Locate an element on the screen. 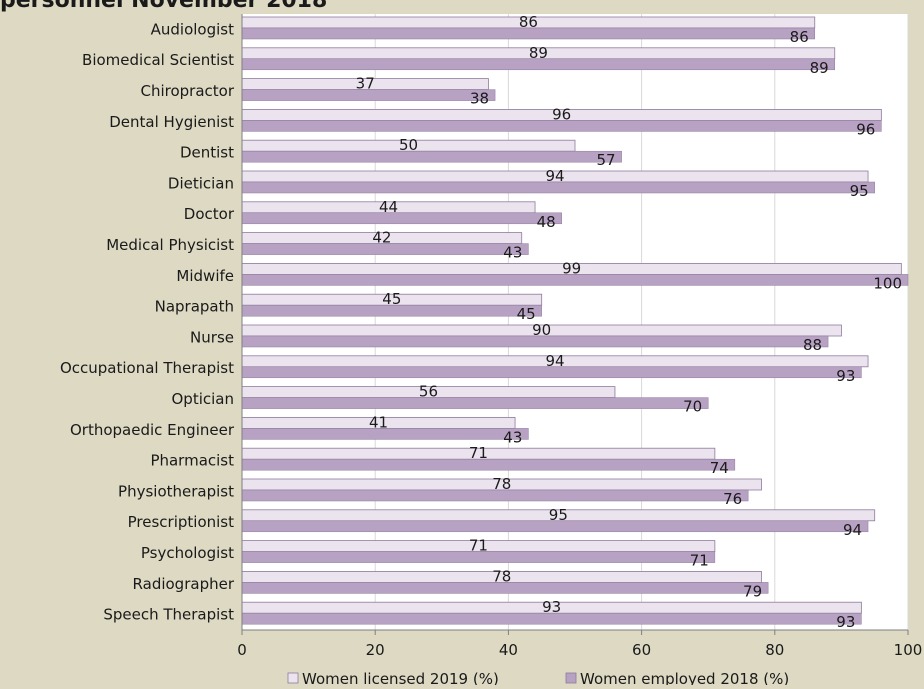  data-label-licensed: 93 is located at coordinates (551, 607).